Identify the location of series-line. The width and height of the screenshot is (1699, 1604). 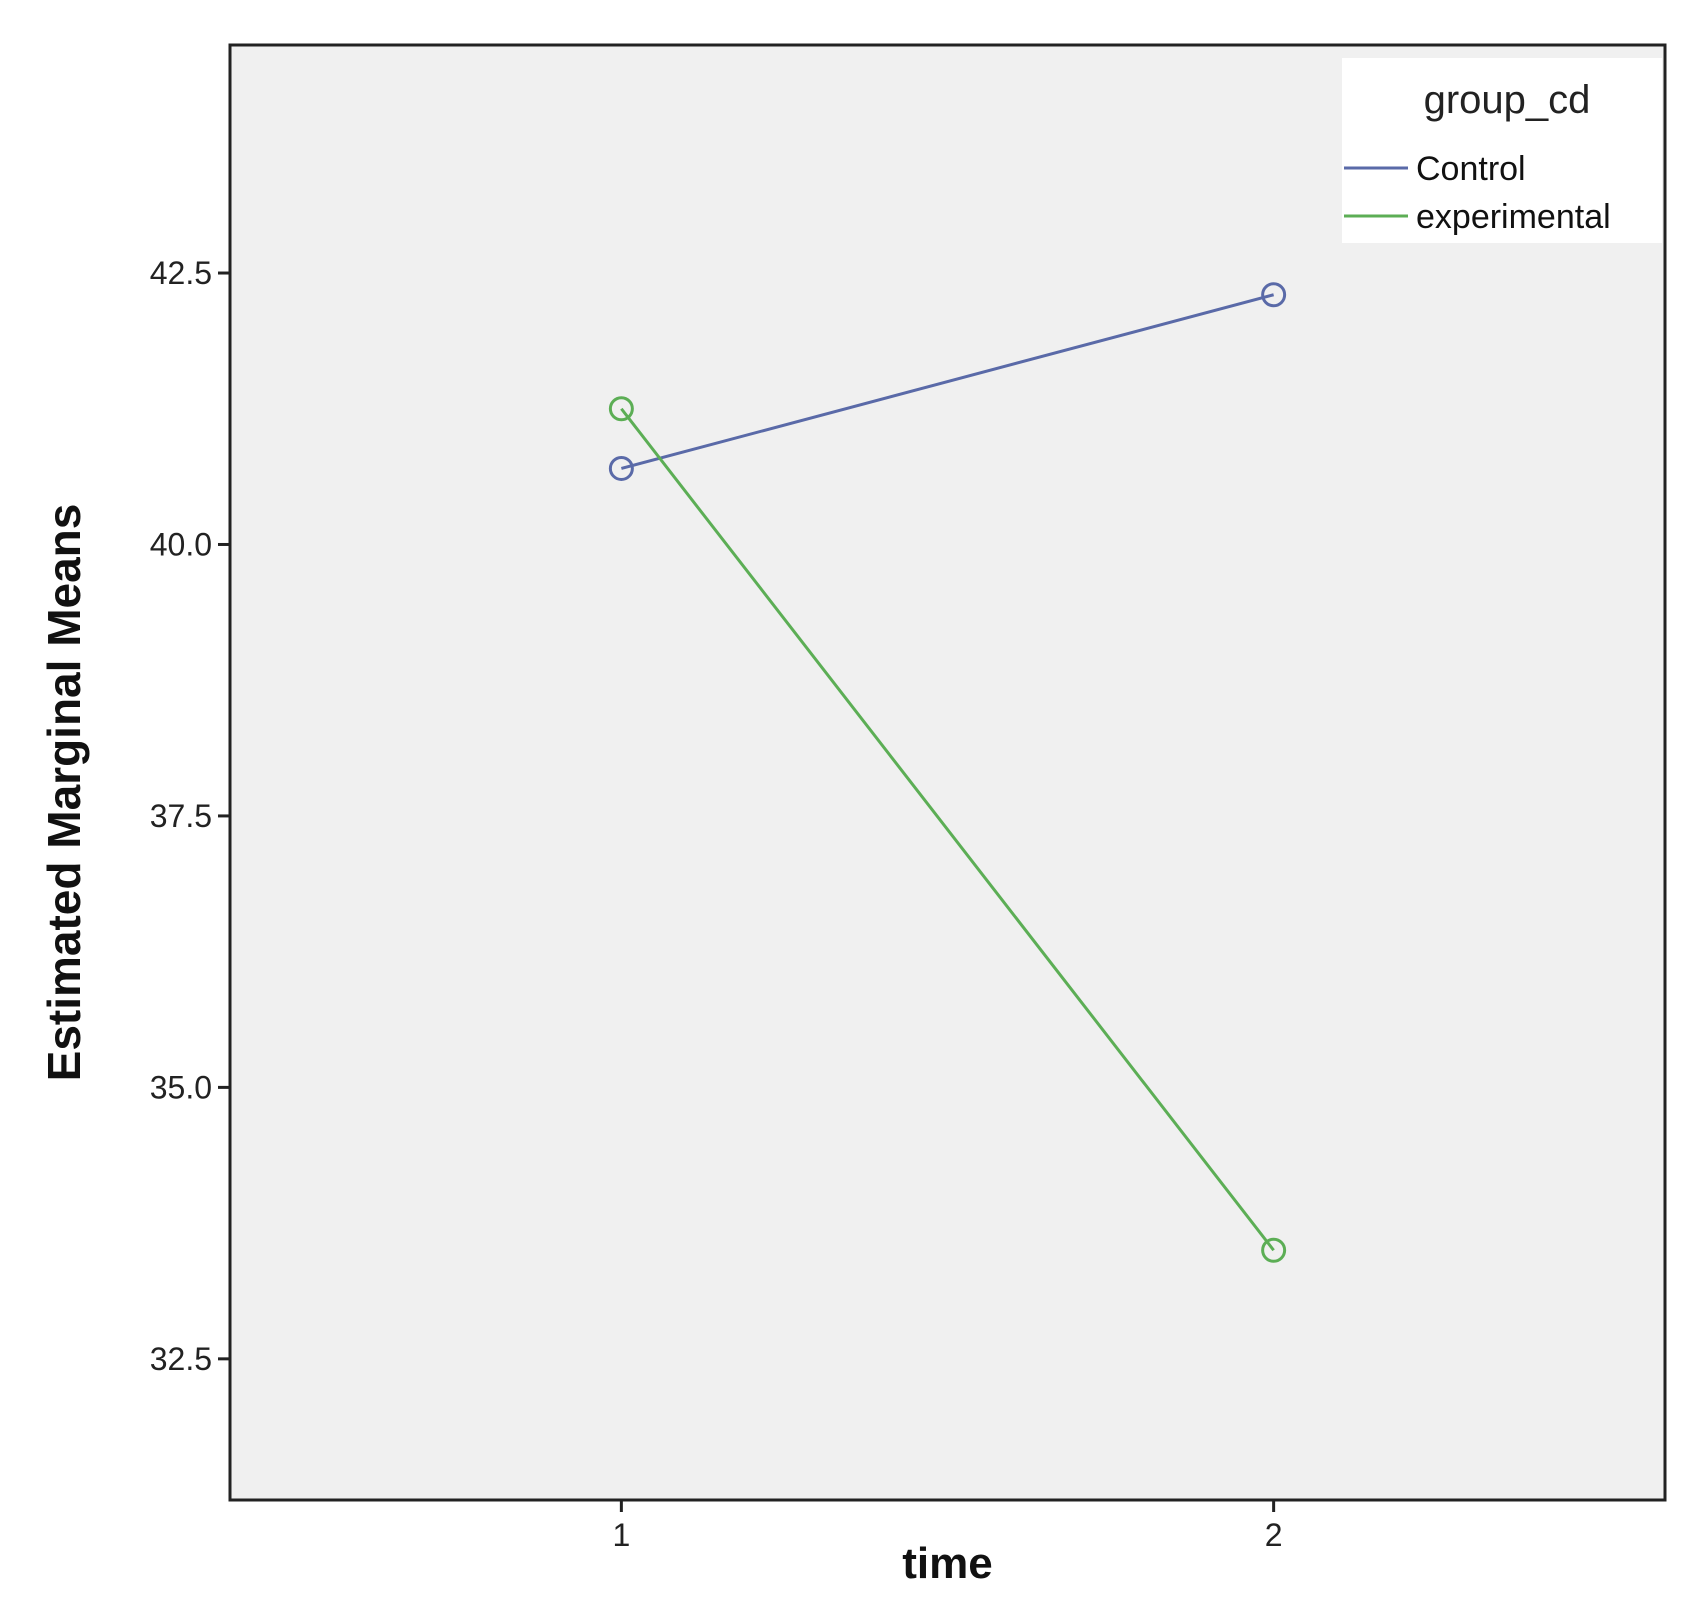
(947, 381).